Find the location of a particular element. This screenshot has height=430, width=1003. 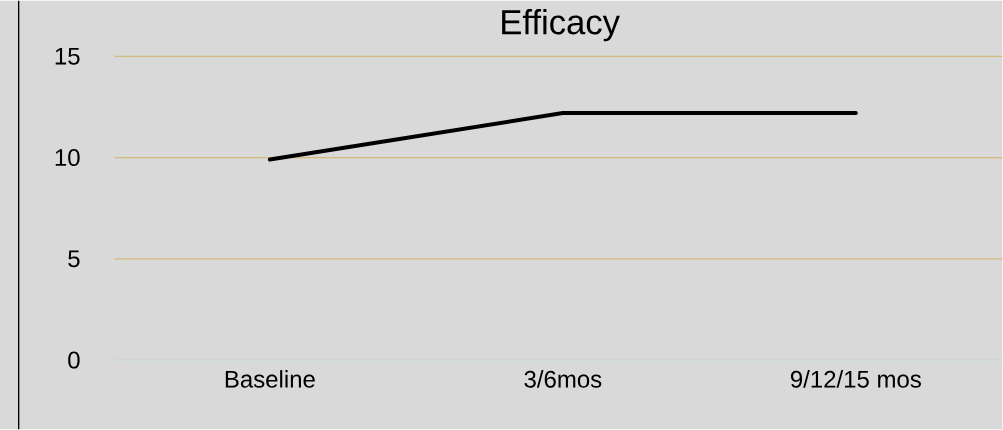

y-tick-label: 5 is located at coordinates (74, 259).